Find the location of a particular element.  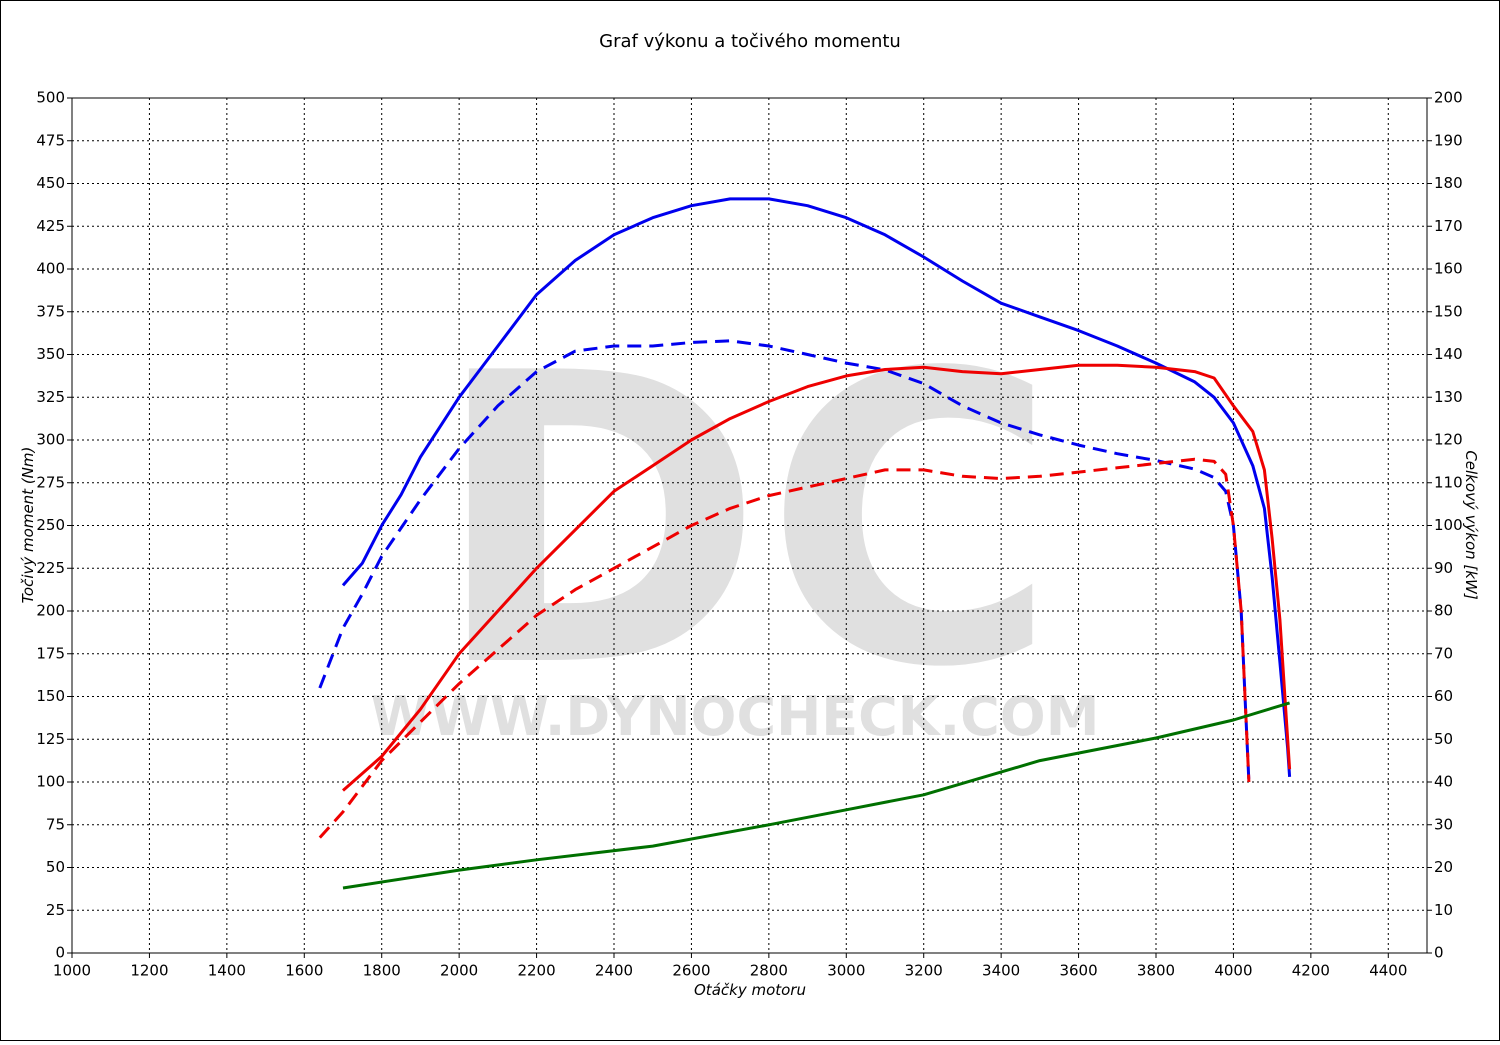

x-tick-label: 2800 is located at coordinates (769, 971).